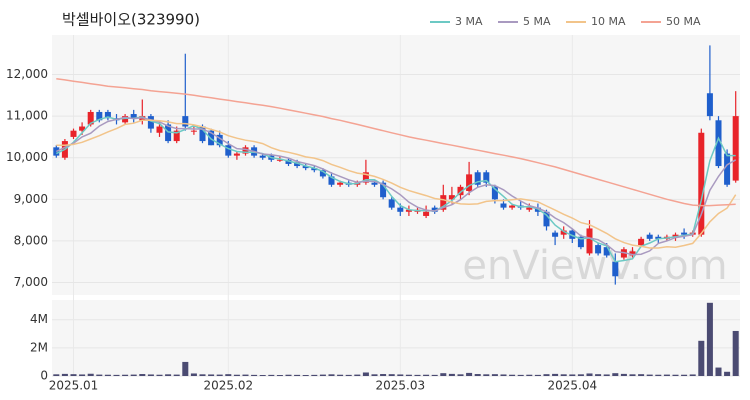 The height and width of the screenshot is (400, 750). I want to click on y-tick-label: 9,000, so click(31, 199).